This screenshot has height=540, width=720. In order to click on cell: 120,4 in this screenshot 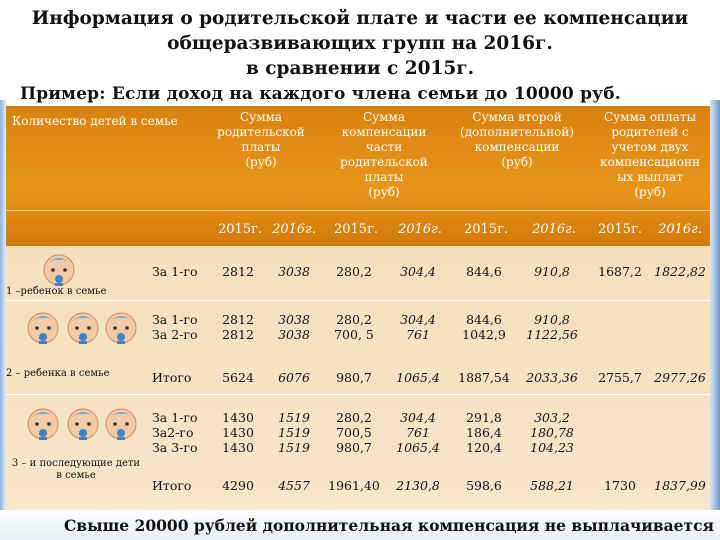, I will do `click(484, 447)`.